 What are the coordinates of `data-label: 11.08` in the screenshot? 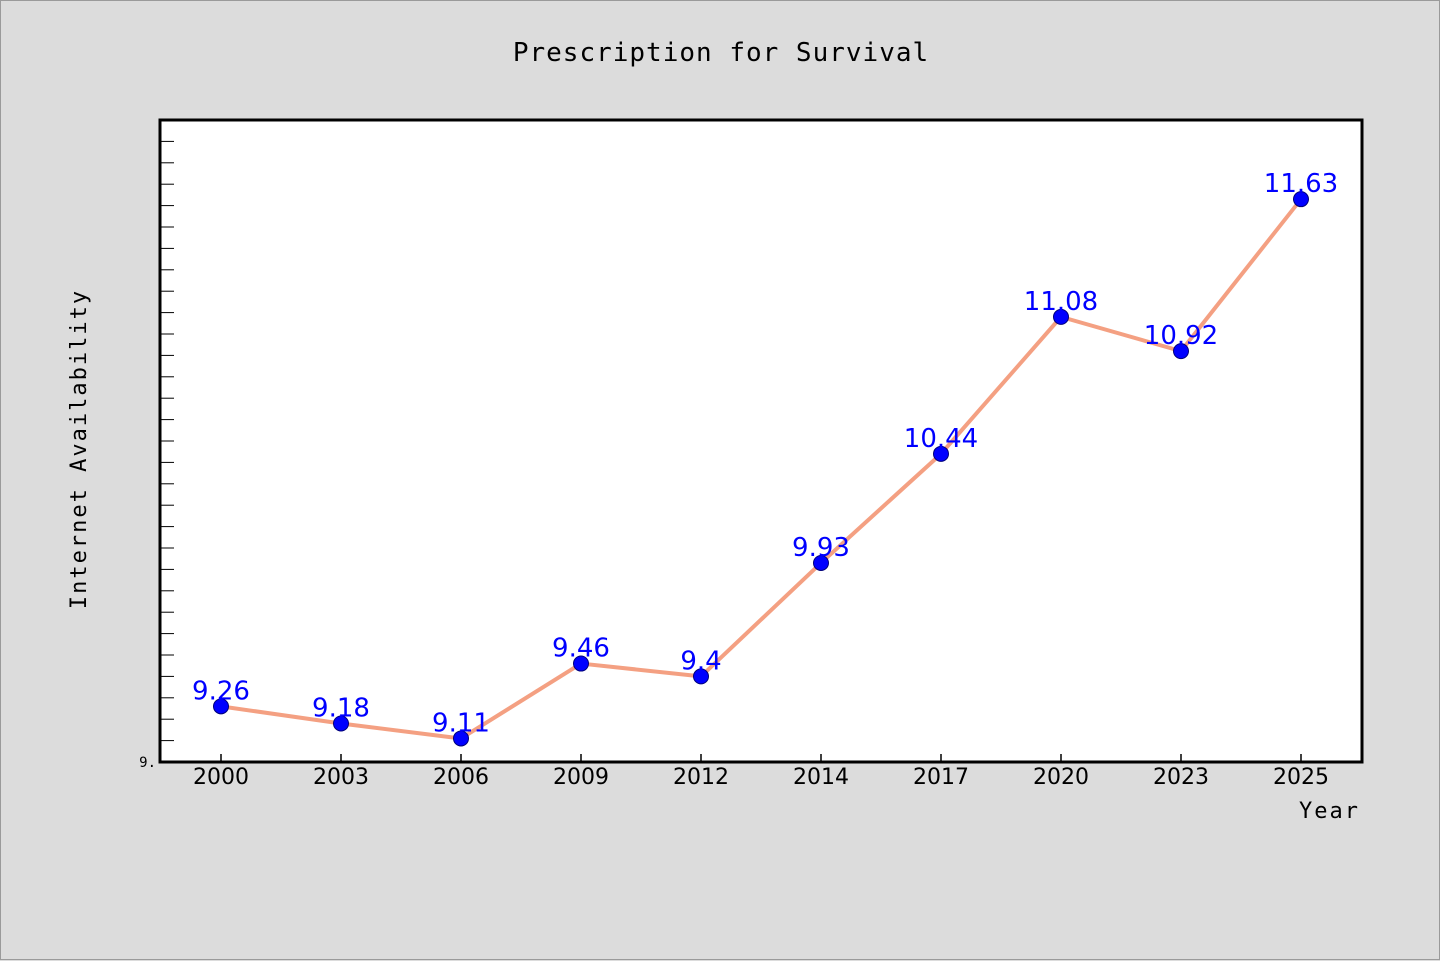 It's located at (1061, 302).